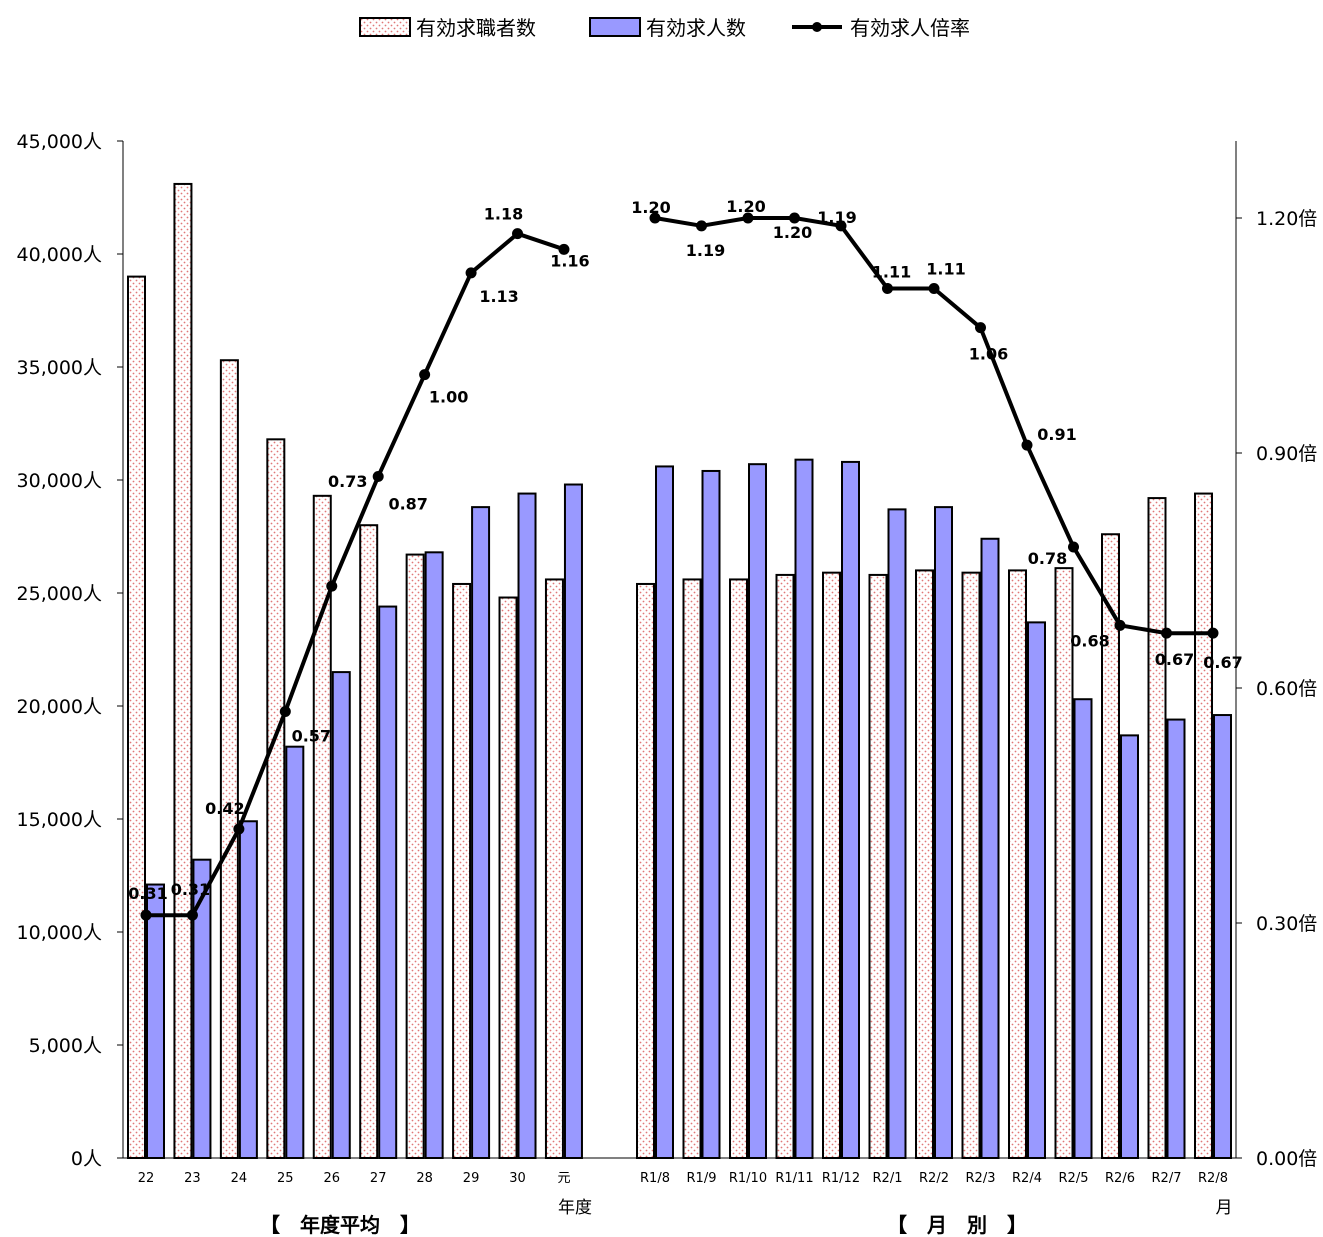  I want to click on x-tick-label: 26, so click(331, 1178).